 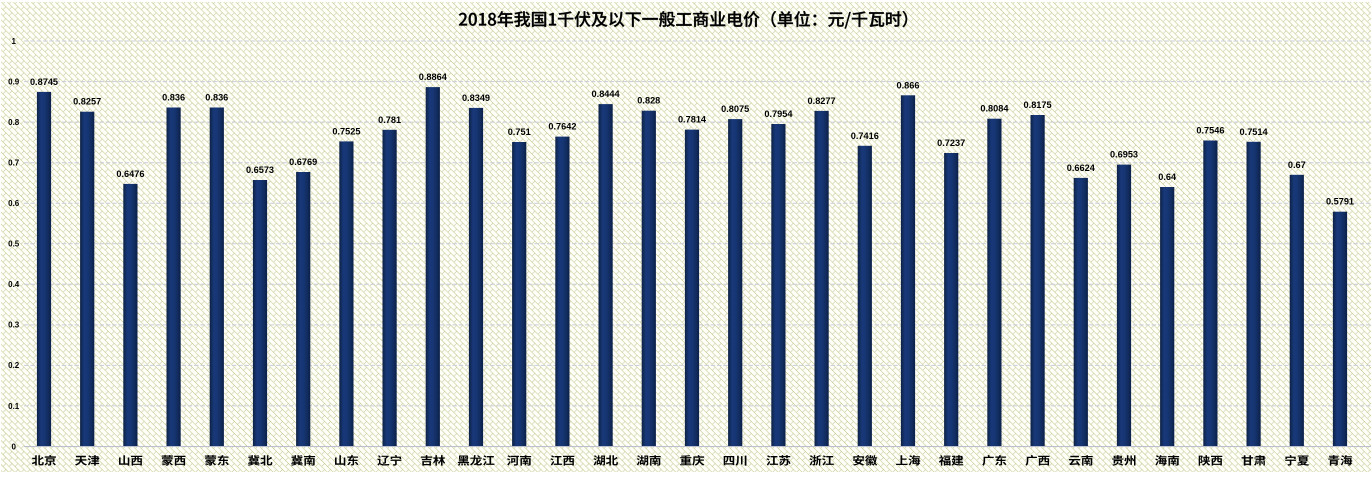 What do you see at coordinates (908, 85) in the screenshot?
I see `svg-text: 0.866` at bounding box center [908, 85].